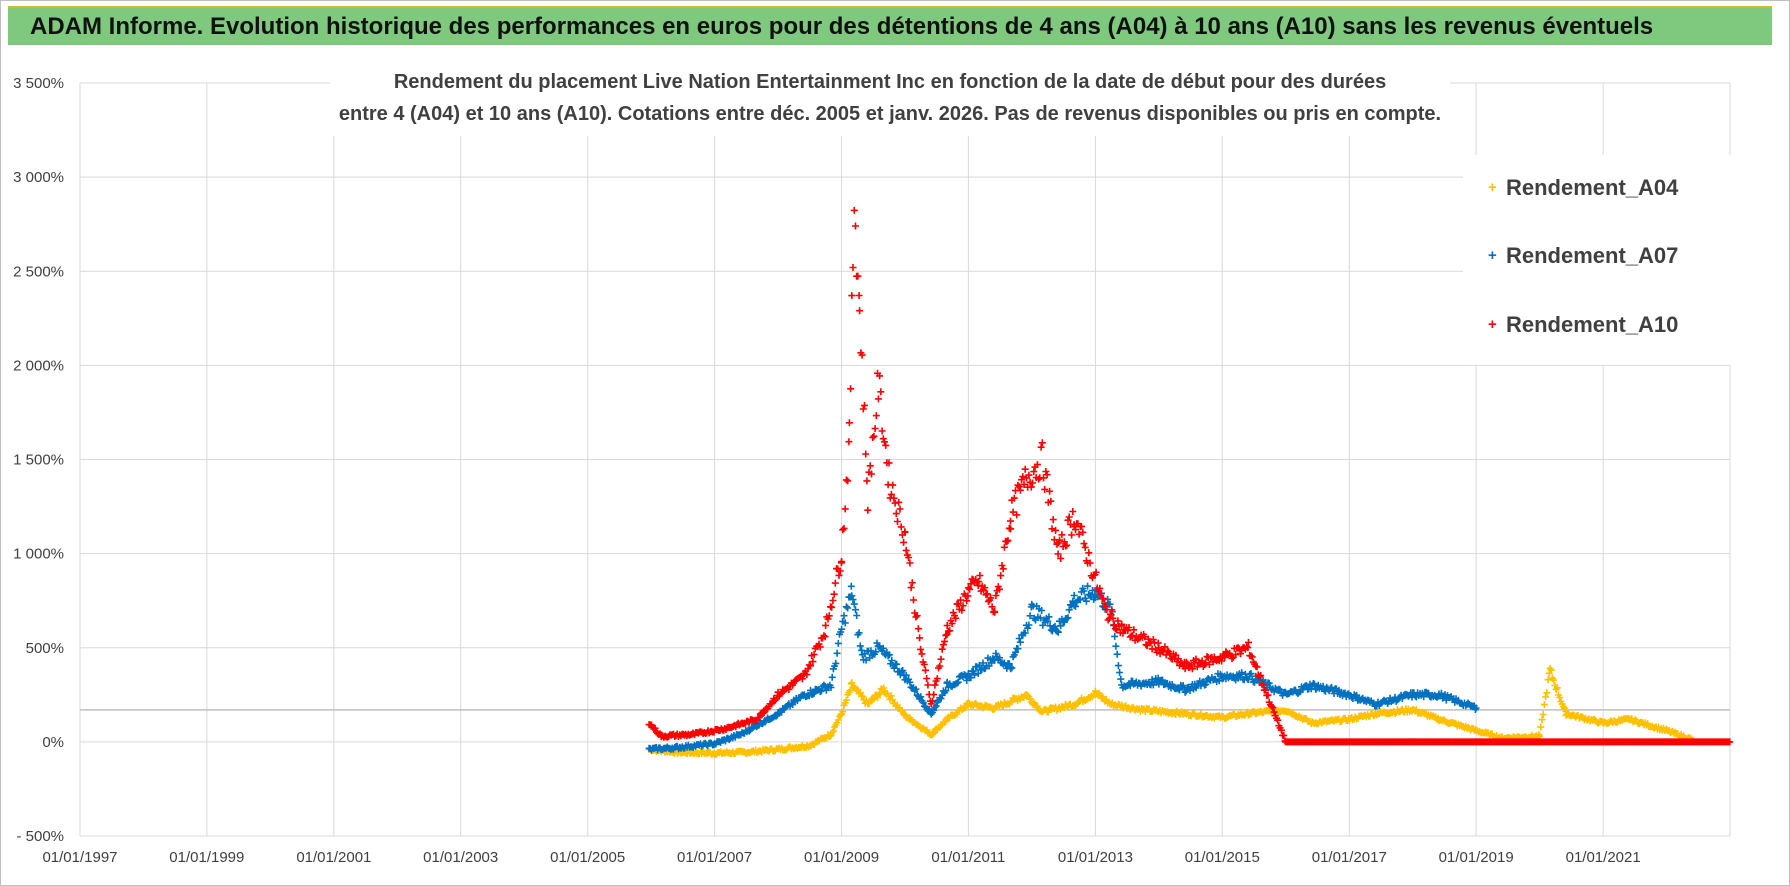 This screenshot has height=886, width=1790. Describe the element at coordinates (53, 742) in the screenshot. I see `y-tick-label: 0%` at that location.